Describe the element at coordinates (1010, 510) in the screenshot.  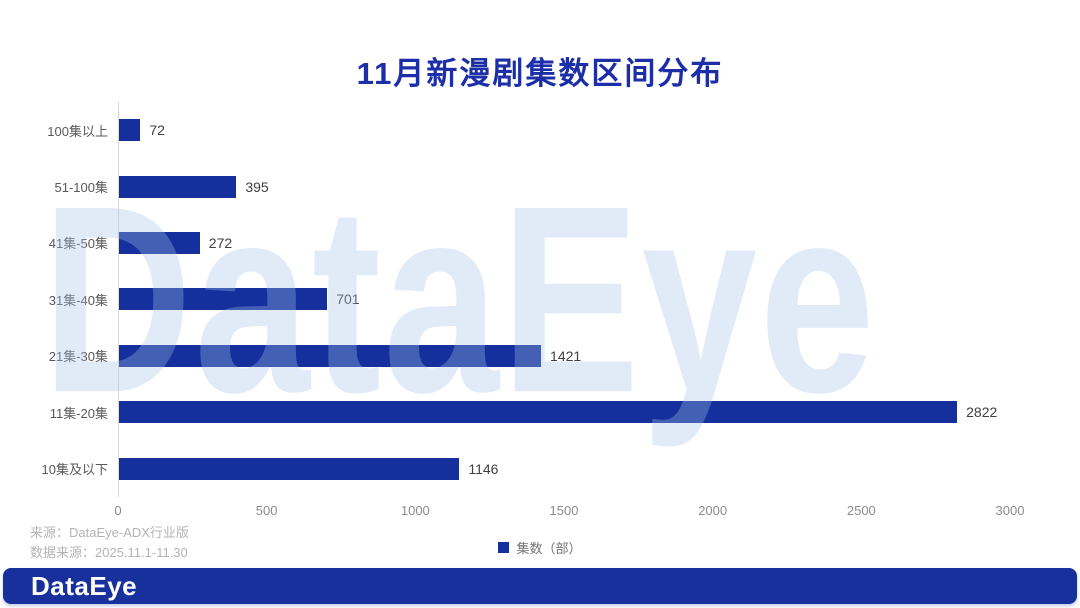
I see `x-tick-label: 3000` at that location.